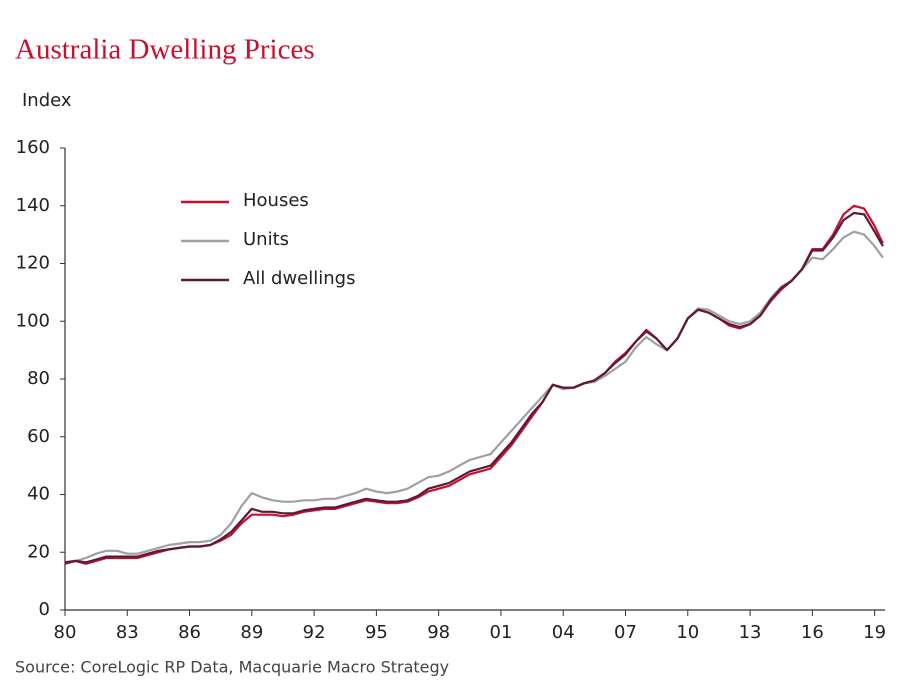 This screenshot has width=912, height=695. I want to click on y-axis-label: Index, so click(47, 100).